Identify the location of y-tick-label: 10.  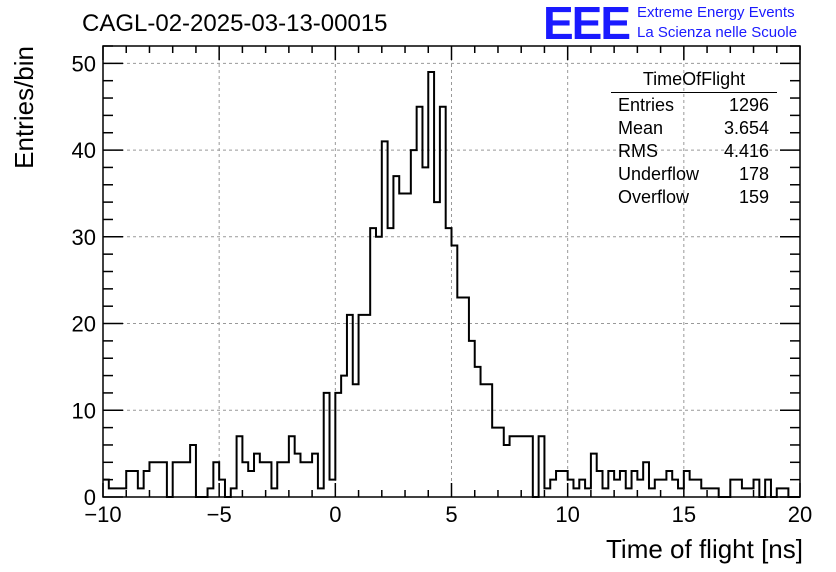
(84, 410).